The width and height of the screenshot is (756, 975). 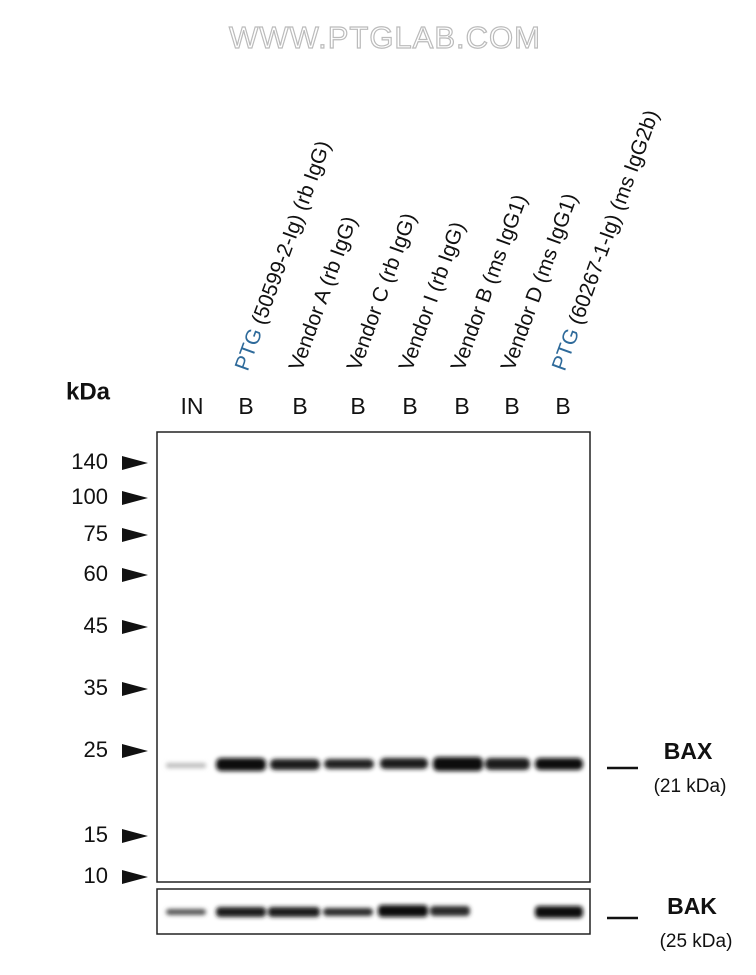 What do you see at coordinates (96, 687) in the screenshot?
I see `marker-label: 35` at bounding box center [96, 687].